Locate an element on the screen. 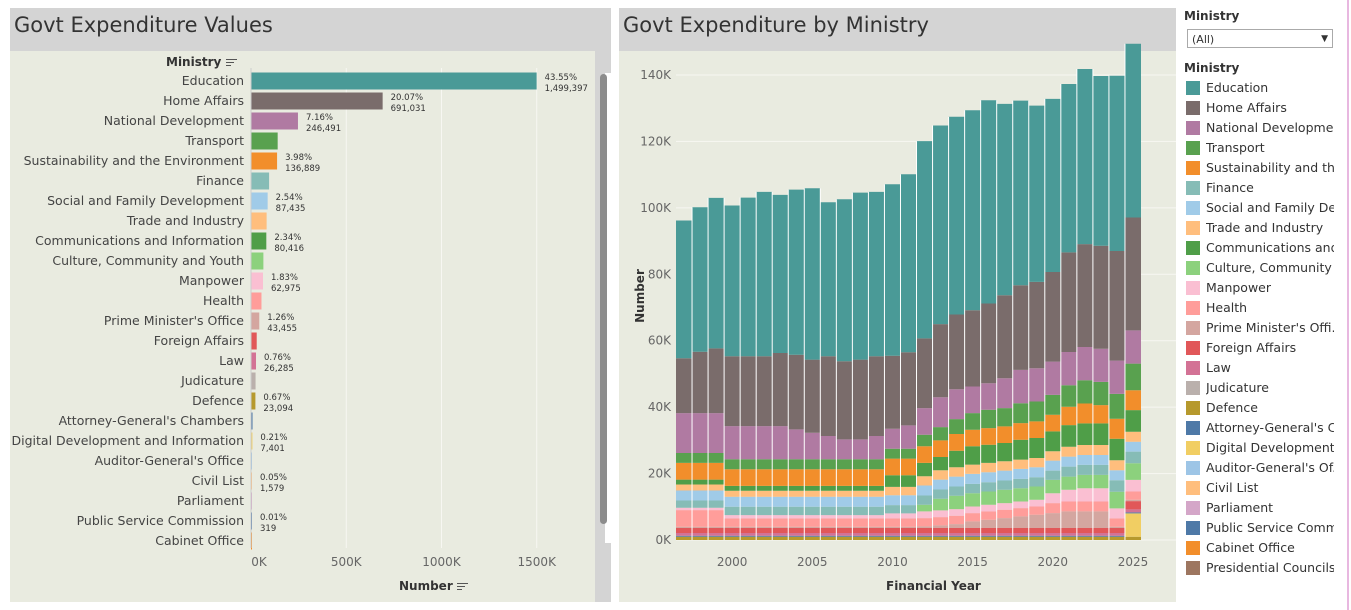 This screenshot has height=610, width=1351. area-y-axis-title: Number is located at coordinates (640, 296).